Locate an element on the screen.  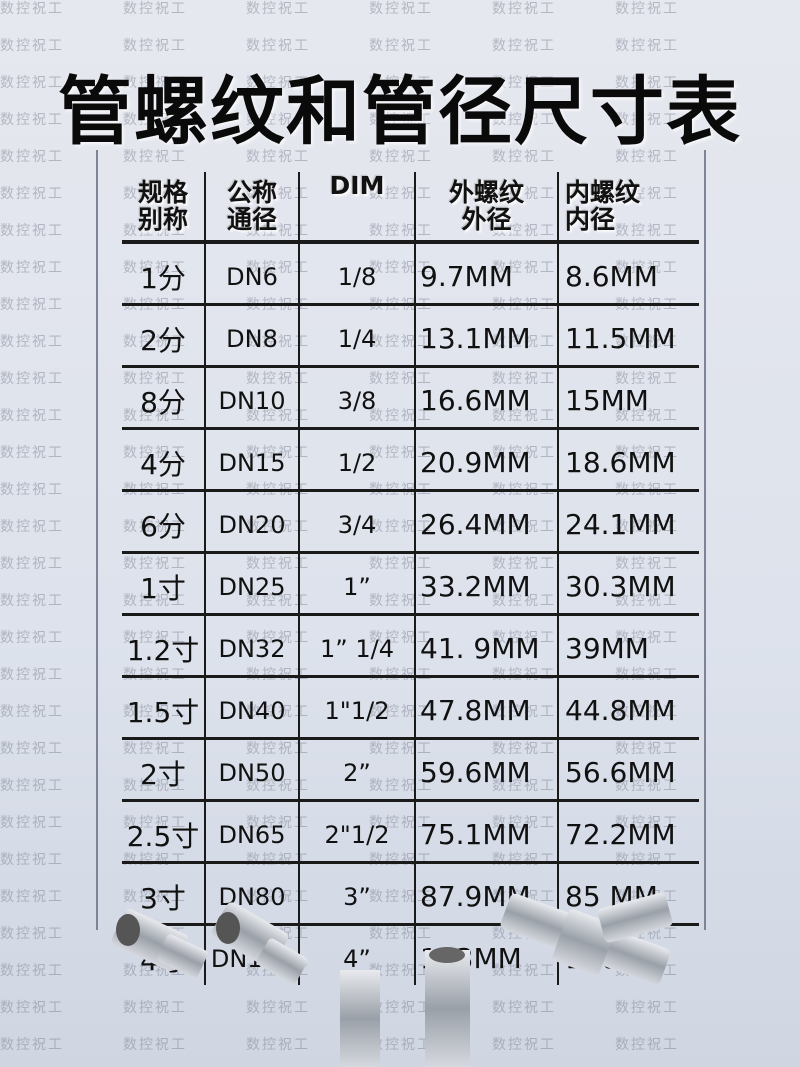
dn-cell: DN10 is located at coordinates (251, 397).